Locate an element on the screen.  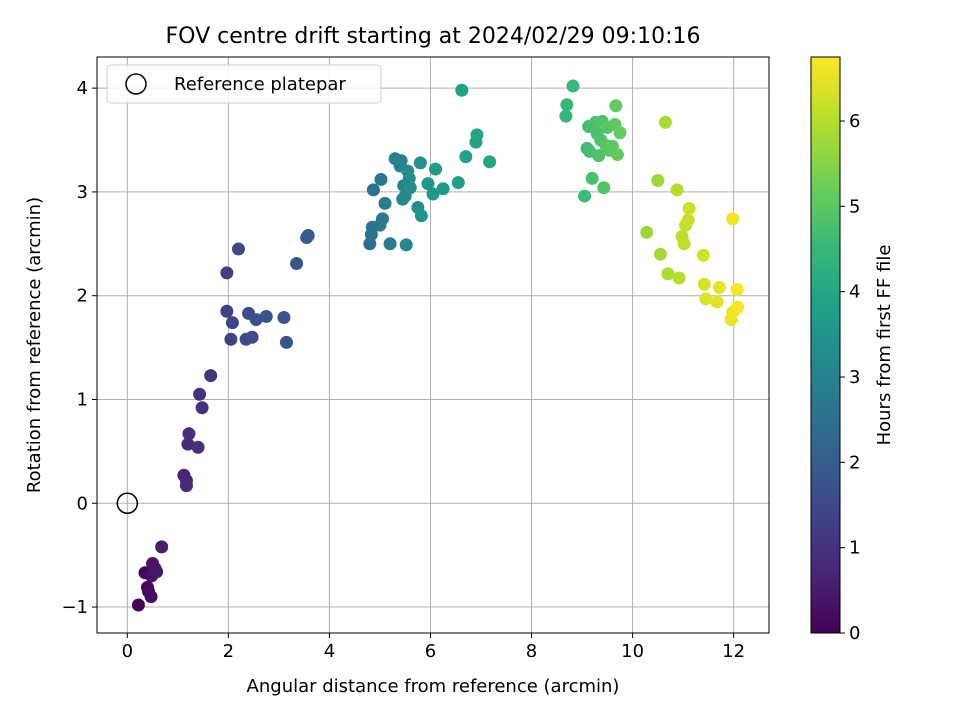
y-tick-label: 4 is located at coordinates (82, 88).